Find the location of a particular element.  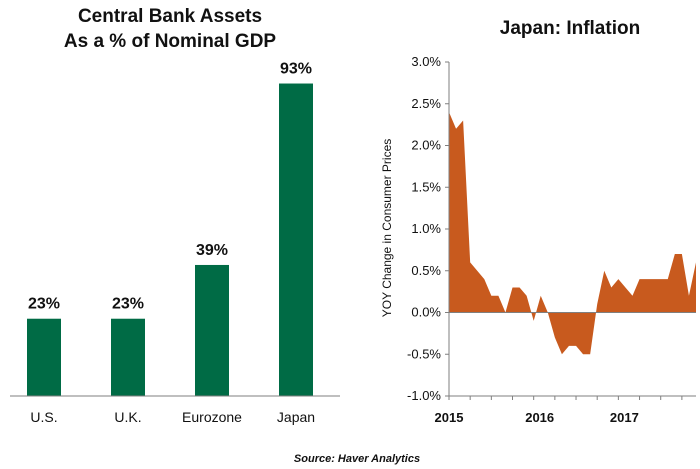

bar-japan is located at coordinates (296, 240).